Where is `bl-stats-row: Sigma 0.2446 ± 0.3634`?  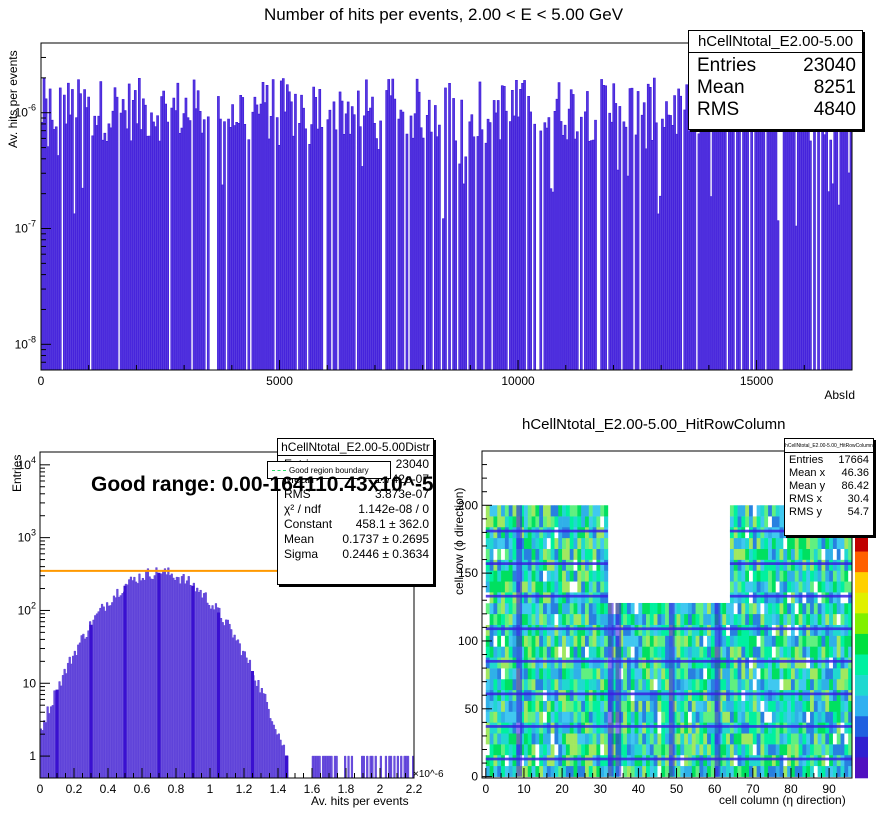
bl-stats-row: Sigma 0.2446 ± 0.3634 is located at coordinates (355, 553).